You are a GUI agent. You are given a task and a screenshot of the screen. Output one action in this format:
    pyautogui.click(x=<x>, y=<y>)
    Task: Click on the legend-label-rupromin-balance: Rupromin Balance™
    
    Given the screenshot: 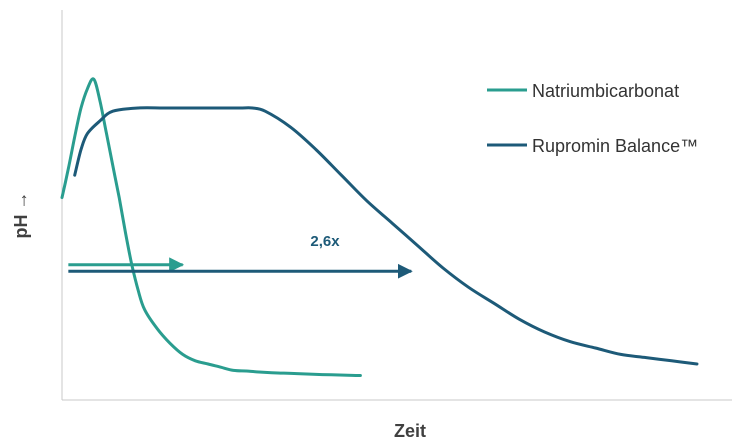 What is the action you would take?
    pyautogui.click(x=615, y=146)
    